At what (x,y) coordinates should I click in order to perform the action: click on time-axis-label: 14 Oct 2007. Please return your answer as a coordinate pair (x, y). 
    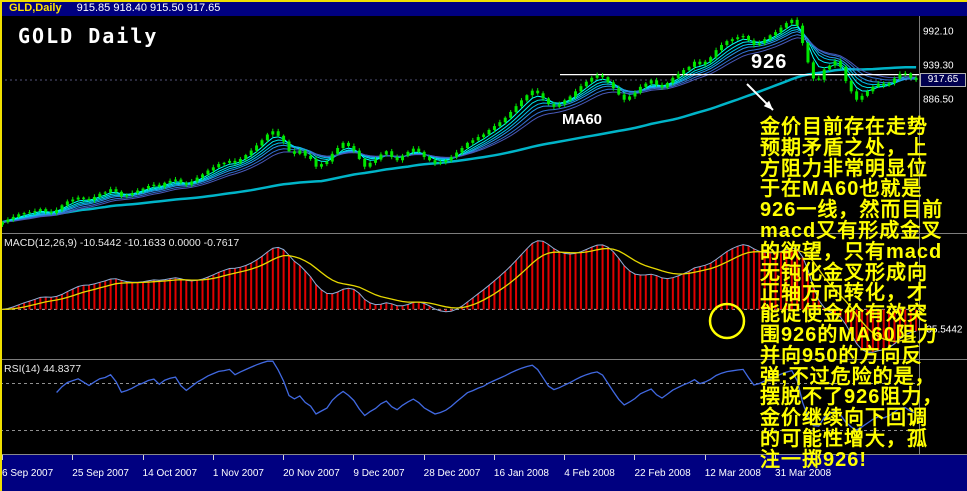
    Looking at the image, I should click on (170, 473).